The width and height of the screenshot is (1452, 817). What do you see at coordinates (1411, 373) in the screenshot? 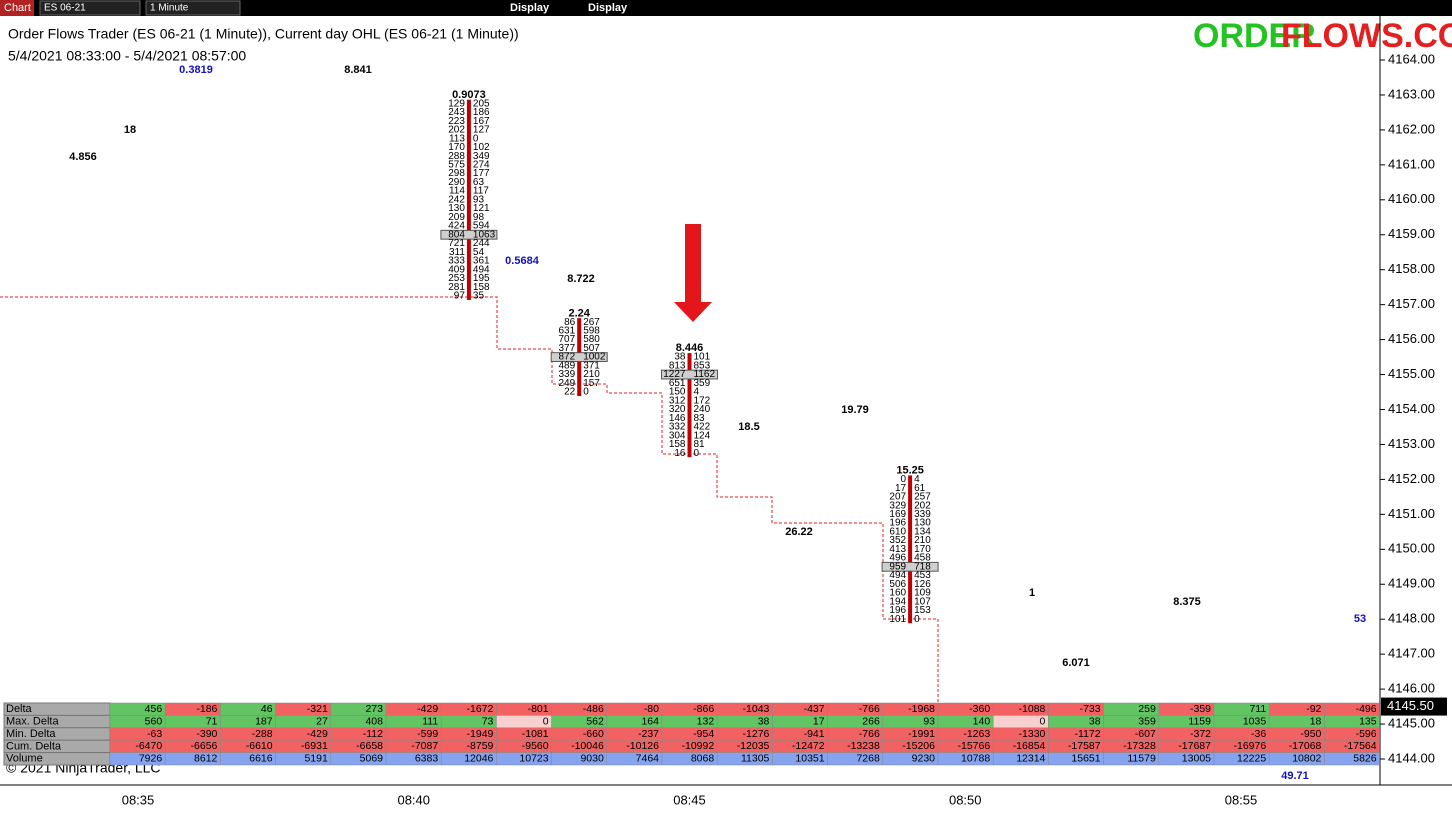
I see `price-label: 4155.00` at bounding box center [1411, 373].